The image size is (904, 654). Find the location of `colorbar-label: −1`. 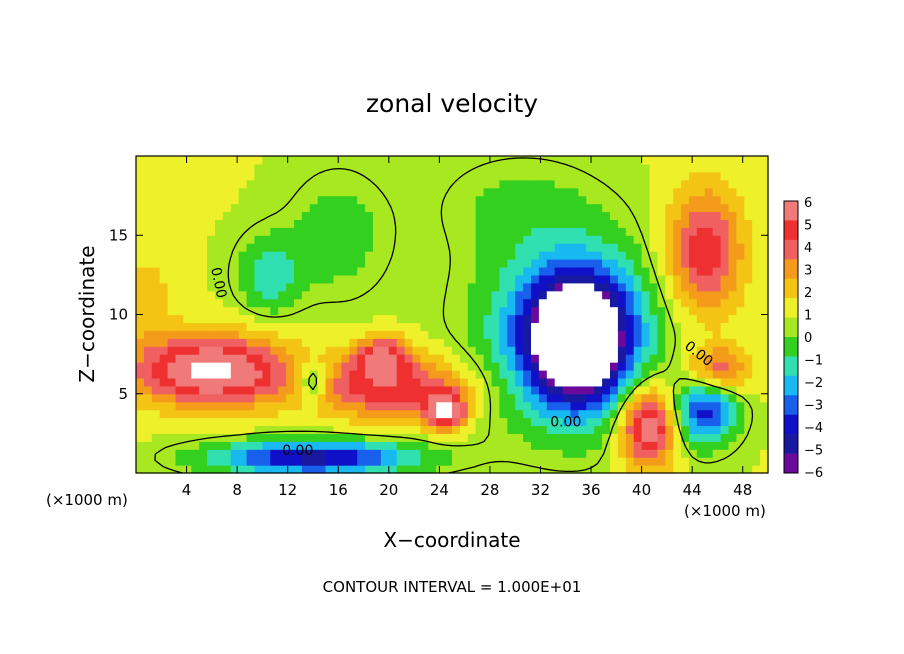

colorbar-label: −1 is located at coordinates (813, 361).